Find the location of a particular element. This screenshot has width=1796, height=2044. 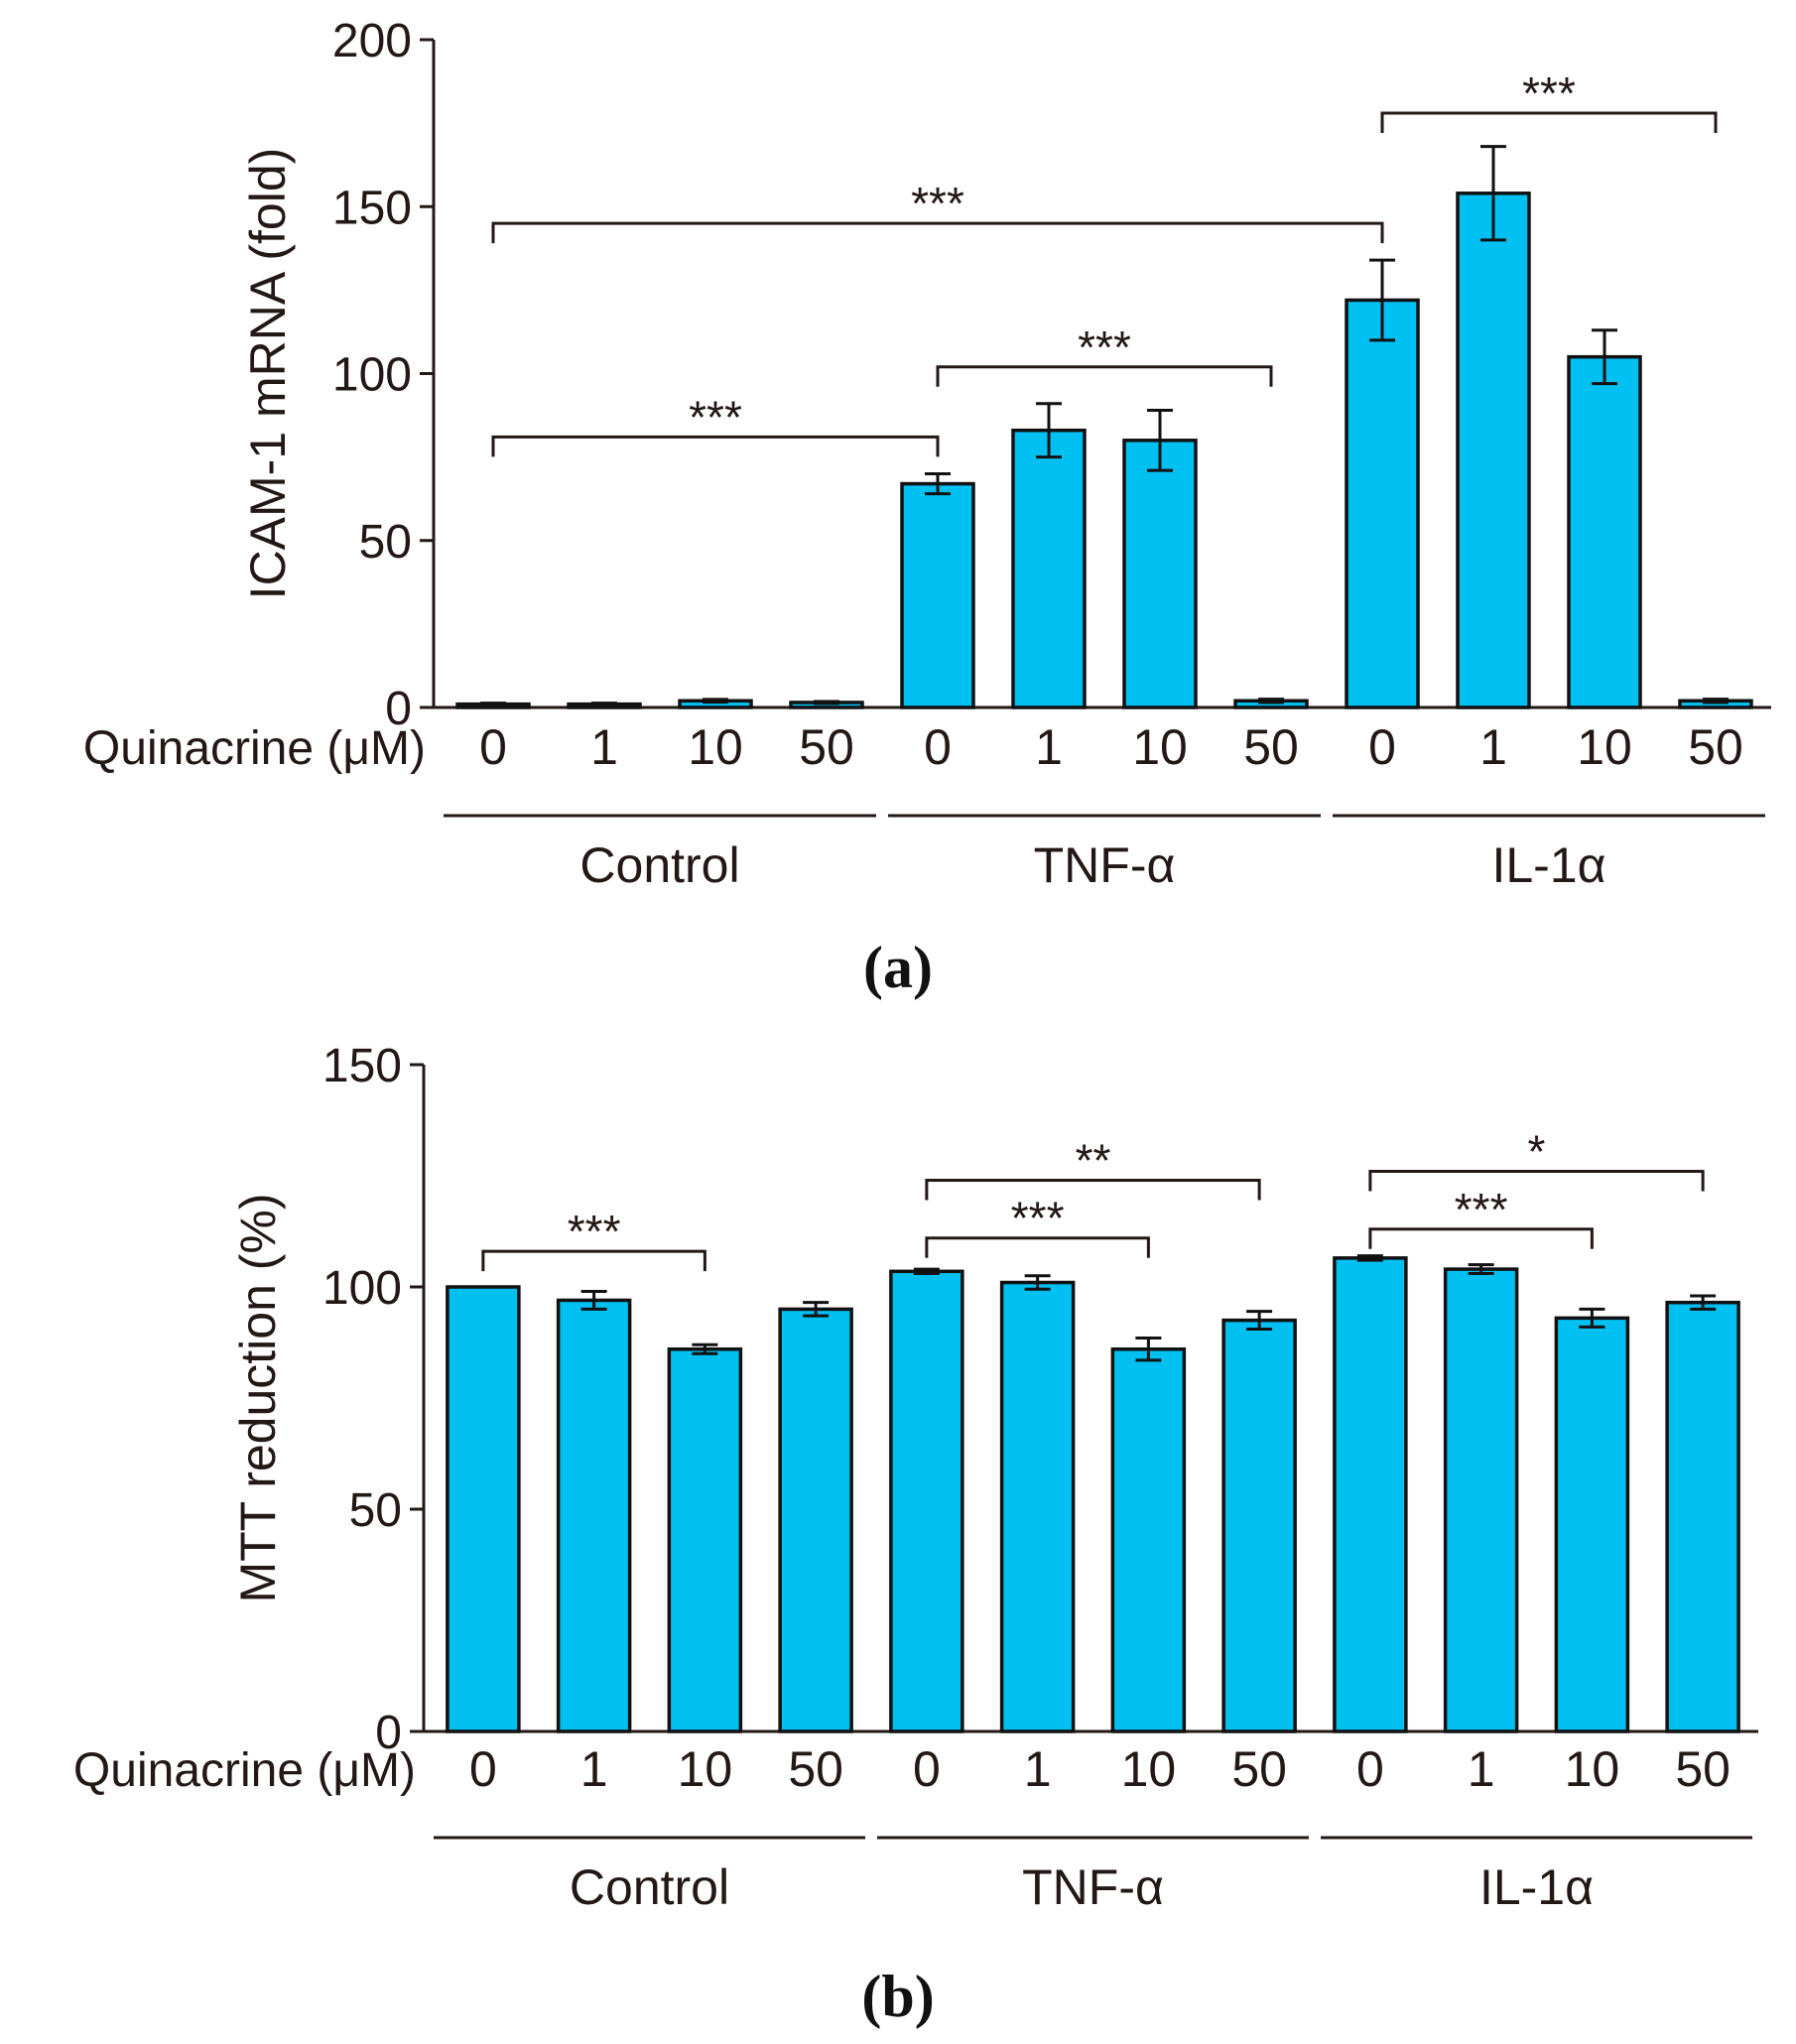

y-axis-title: ICAM-1 mRNA (fold) is located at coordinates (268, 374).